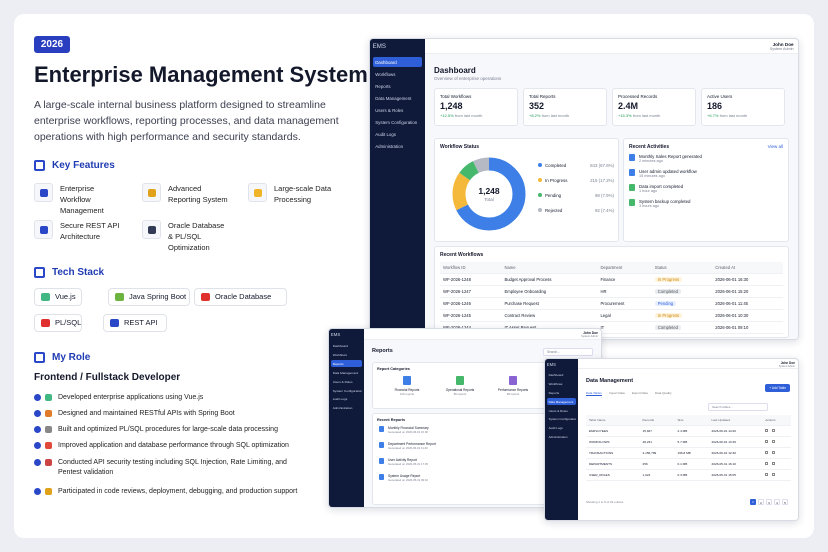  I want to click on feature-icon, so click(257, 192).